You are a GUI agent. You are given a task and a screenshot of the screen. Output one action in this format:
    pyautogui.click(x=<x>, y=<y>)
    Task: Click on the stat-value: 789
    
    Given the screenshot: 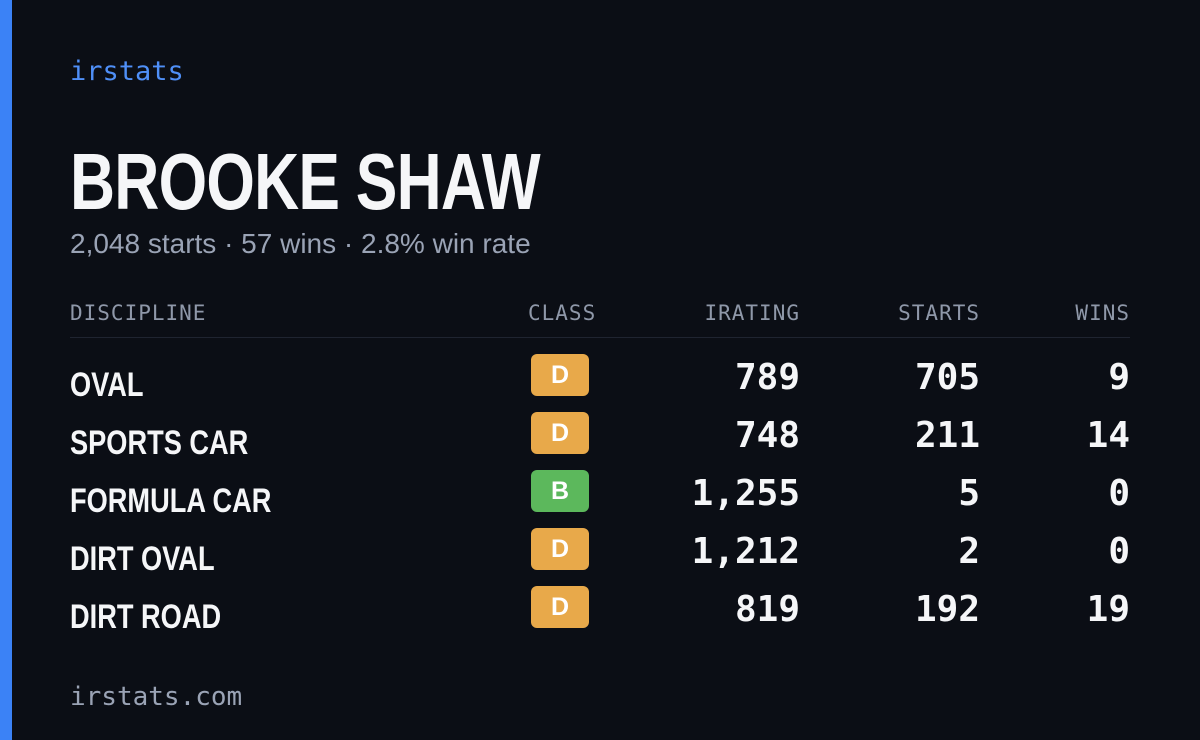 What is the action you would take?
    pyautogui.click(x=767, y=377)
    